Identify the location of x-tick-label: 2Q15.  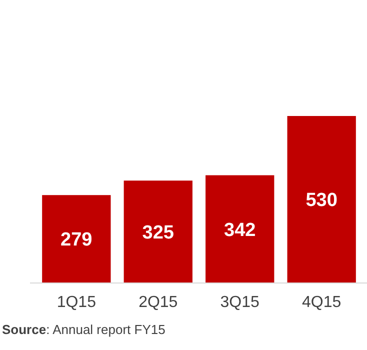
(158, 302).